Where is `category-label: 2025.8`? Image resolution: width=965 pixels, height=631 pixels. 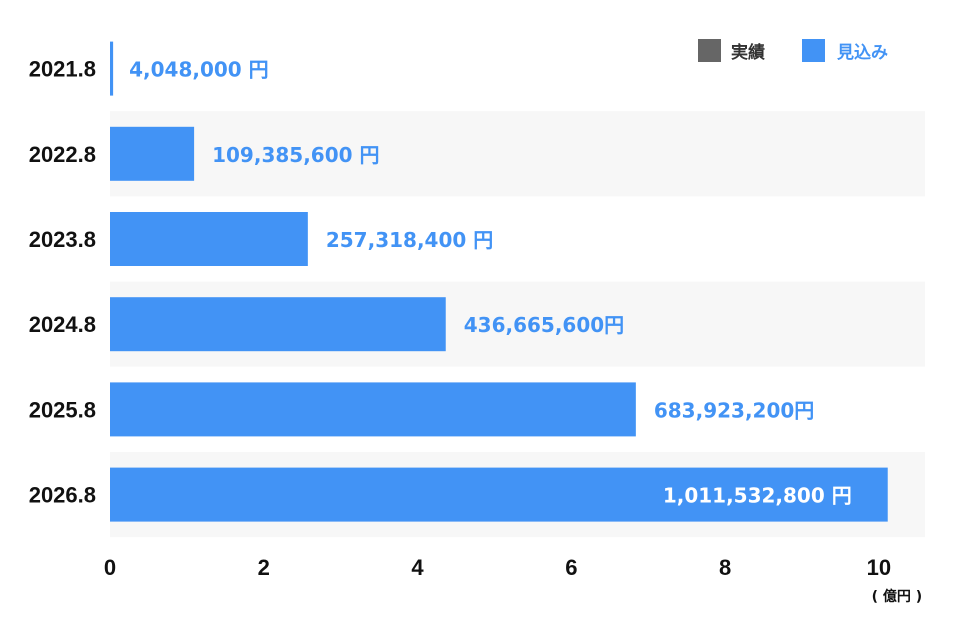 category-label: 2025.8 is located at coordinates (62, 409).